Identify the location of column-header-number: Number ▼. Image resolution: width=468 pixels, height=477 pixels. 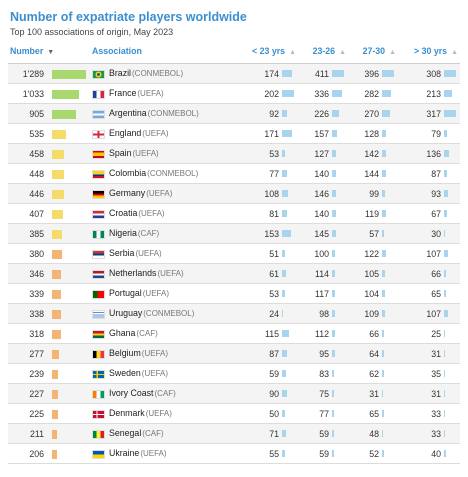
(31, 54).